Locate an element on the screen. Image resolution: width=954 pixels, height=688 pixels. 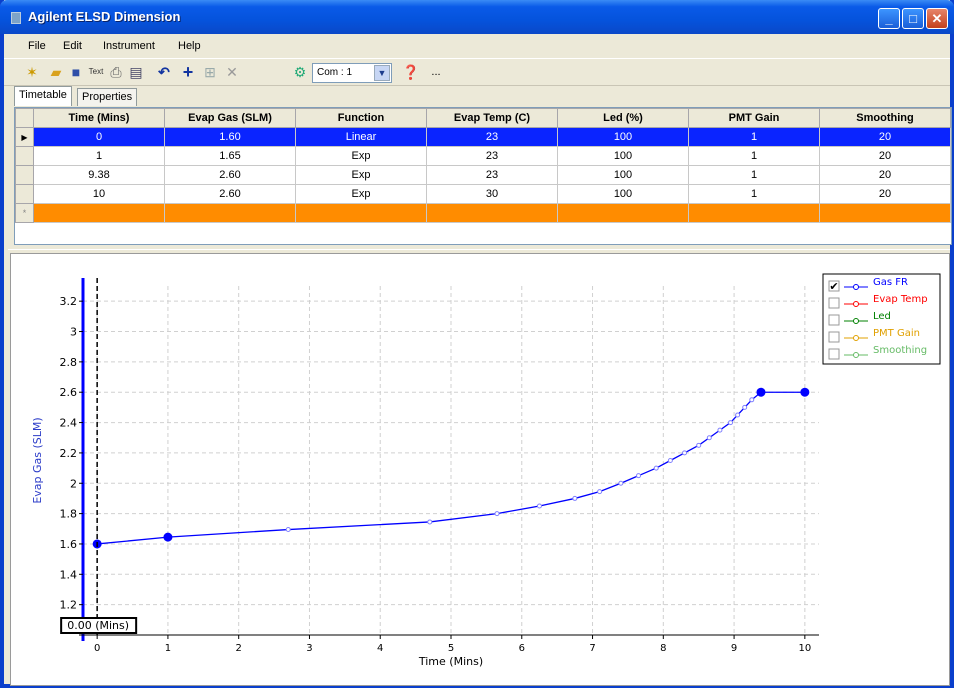
delete-row-icon: ✕ is located at coordinates (232, 72).